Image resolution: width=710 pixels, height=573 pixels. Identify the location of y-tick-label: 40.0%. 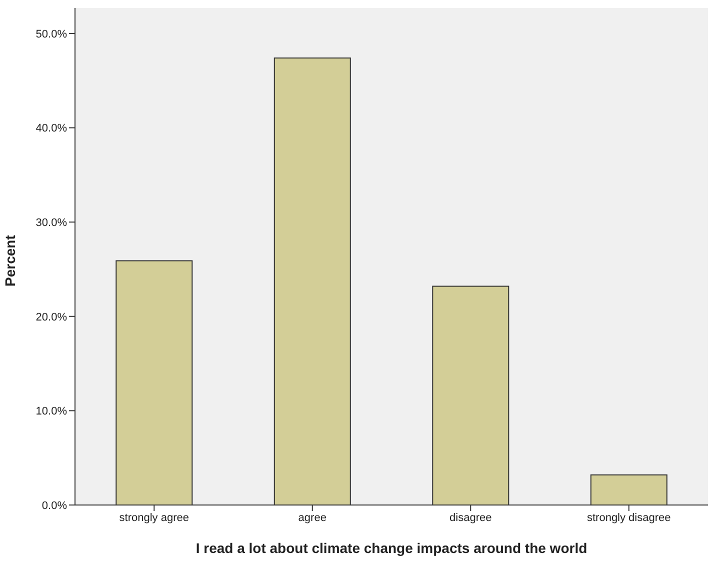
(52, 128).